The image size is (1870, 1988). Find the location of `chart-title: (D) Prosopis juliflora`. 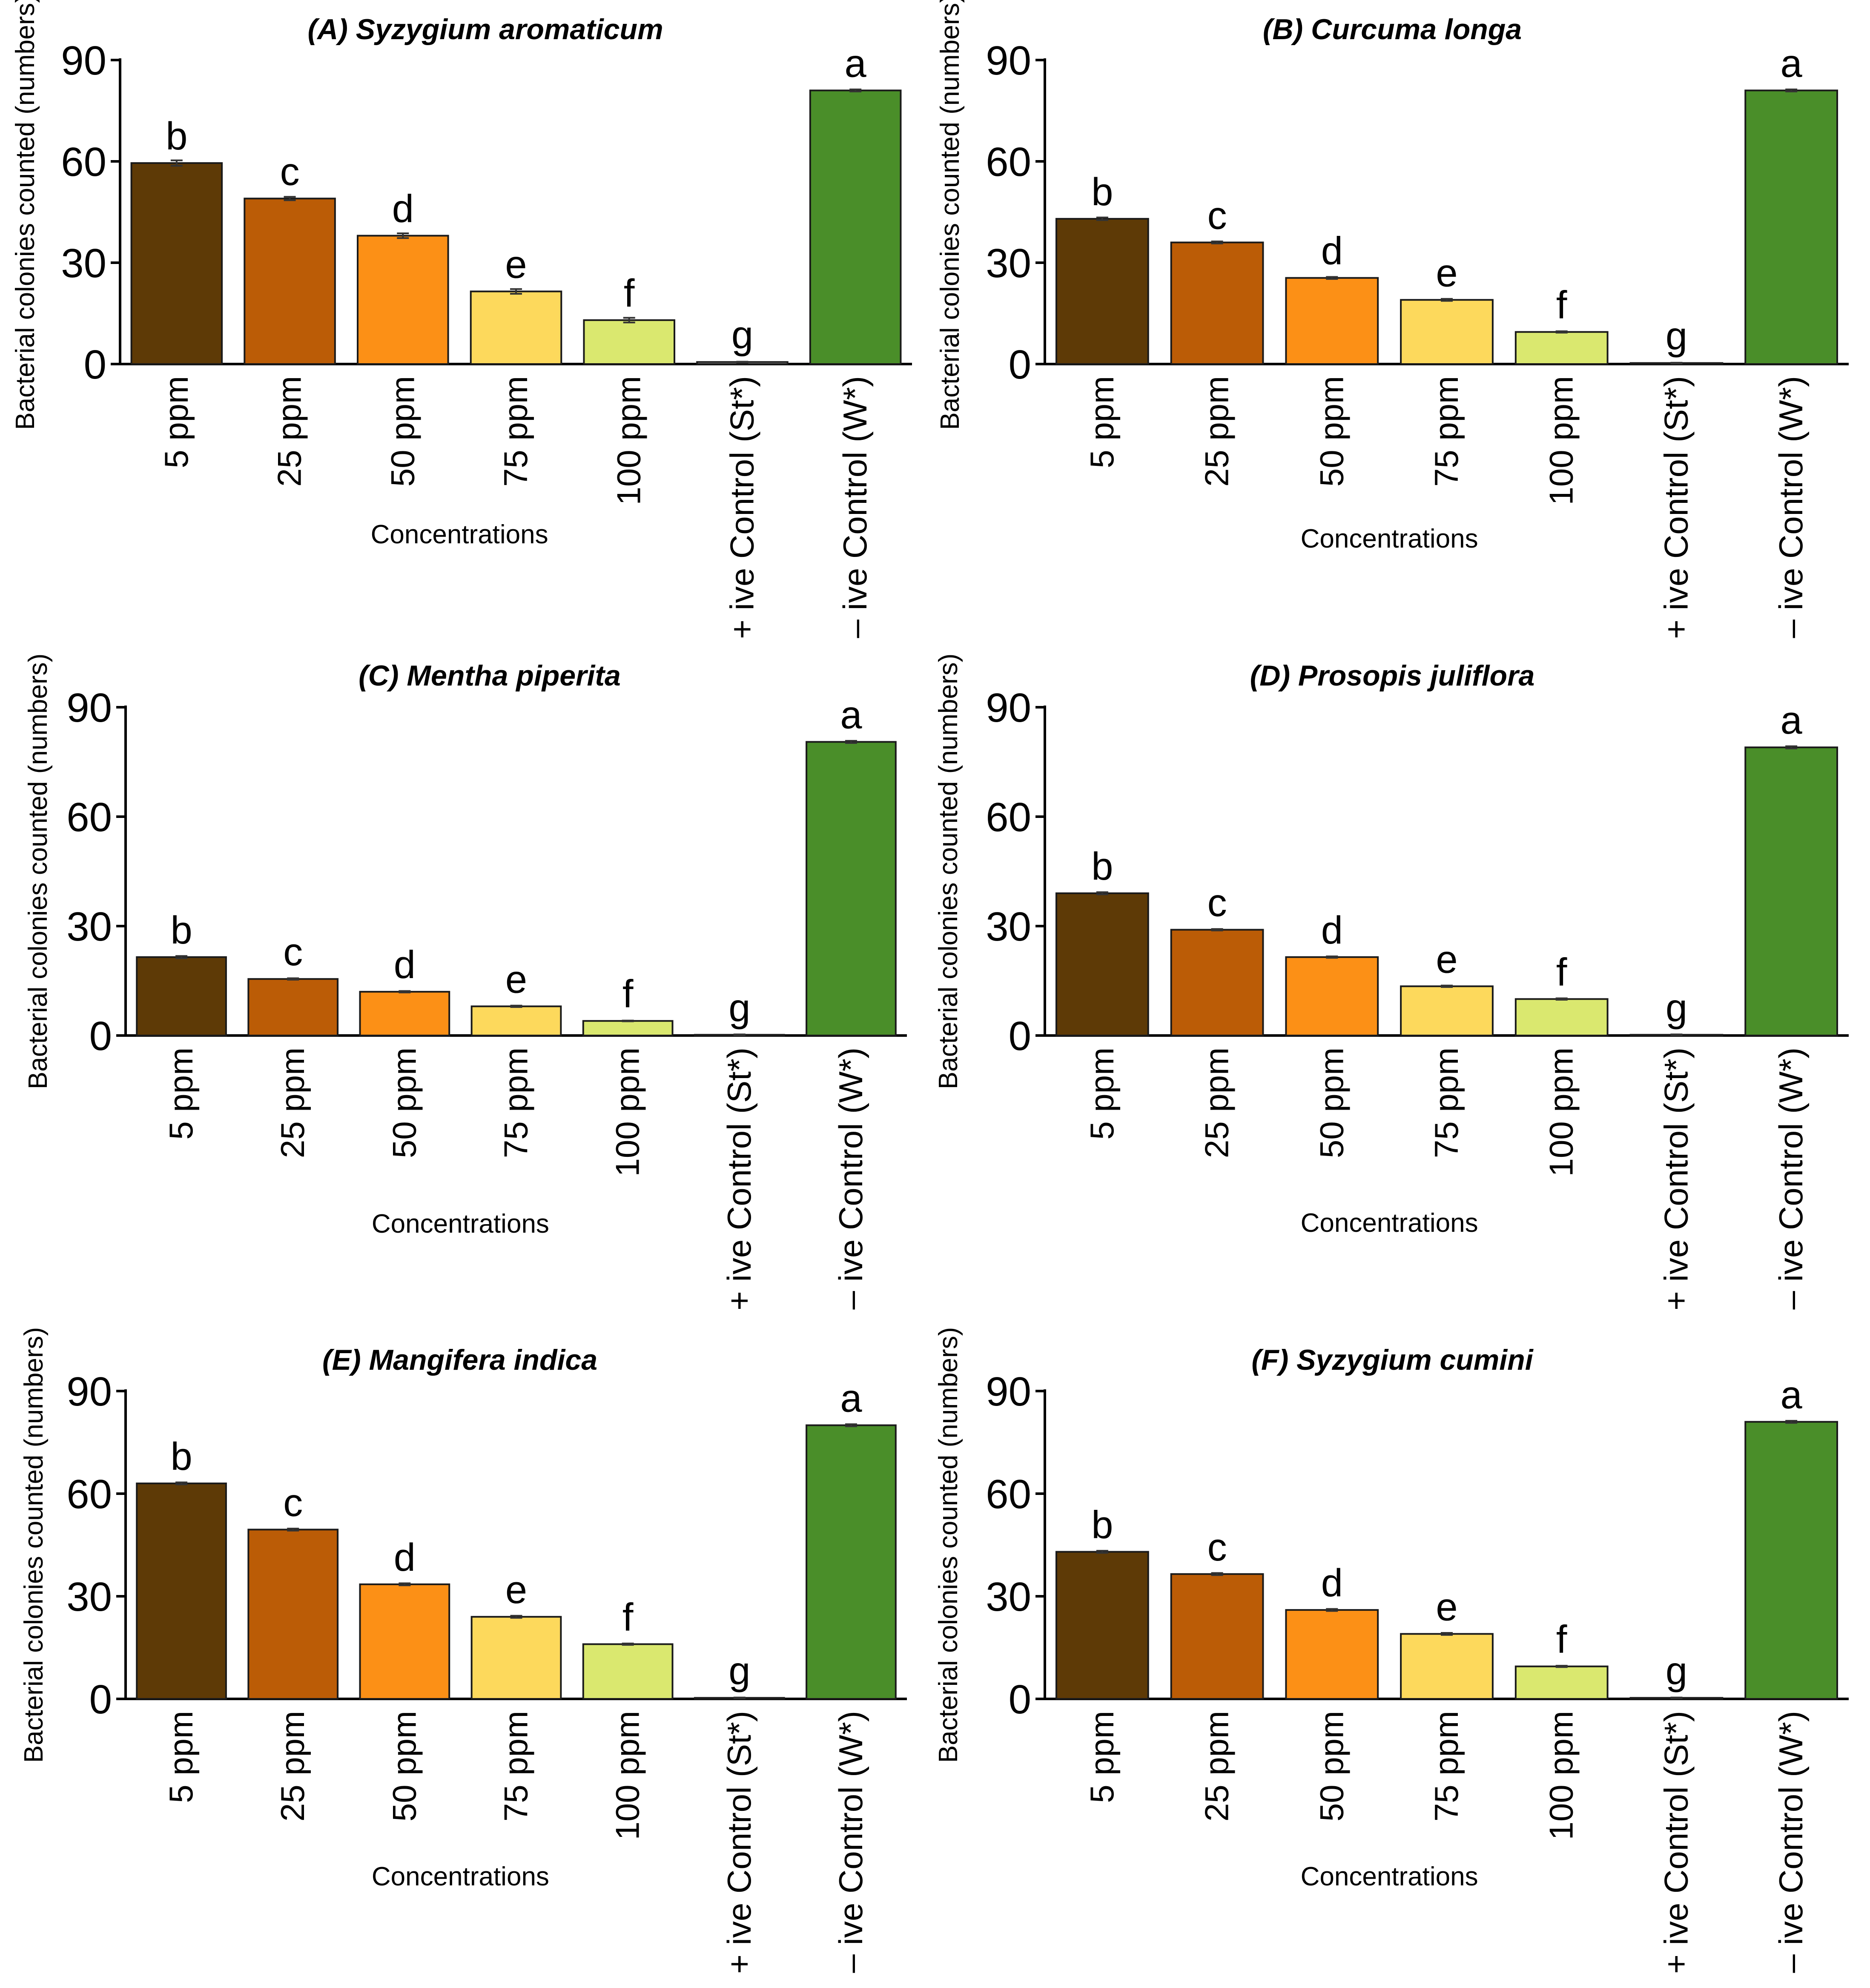

chart-title: (D) Prosopis juliflora is located at coordinates (1392, 676).